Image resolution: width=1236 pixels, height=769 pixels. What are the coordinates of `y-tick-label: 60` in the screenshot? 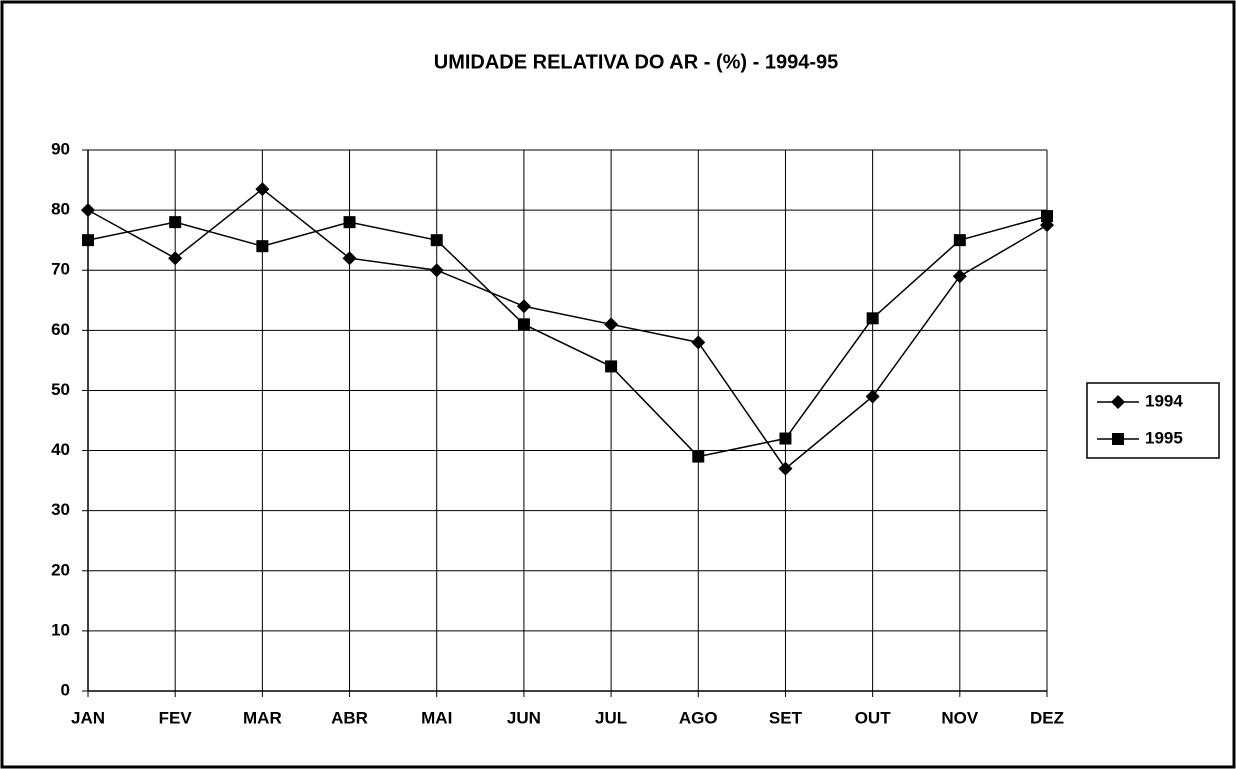 It's located at (60, 329).